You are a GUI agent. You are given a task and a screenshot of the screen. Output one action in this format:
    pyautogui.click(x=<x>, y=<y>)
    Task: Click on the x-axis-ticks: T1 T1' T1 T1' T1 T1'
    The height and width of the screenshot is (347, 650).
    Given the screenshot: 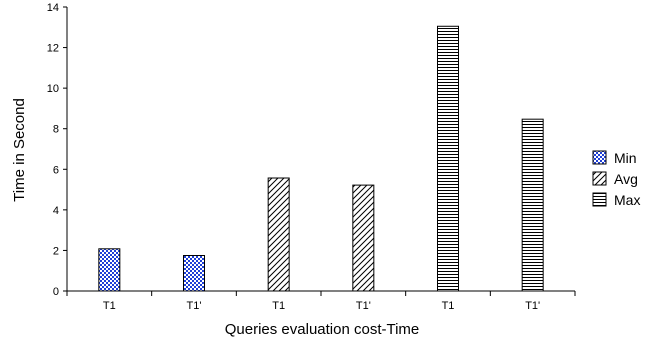 What is the action you would take?
    pyautogui.click(x=321, y=301)
    